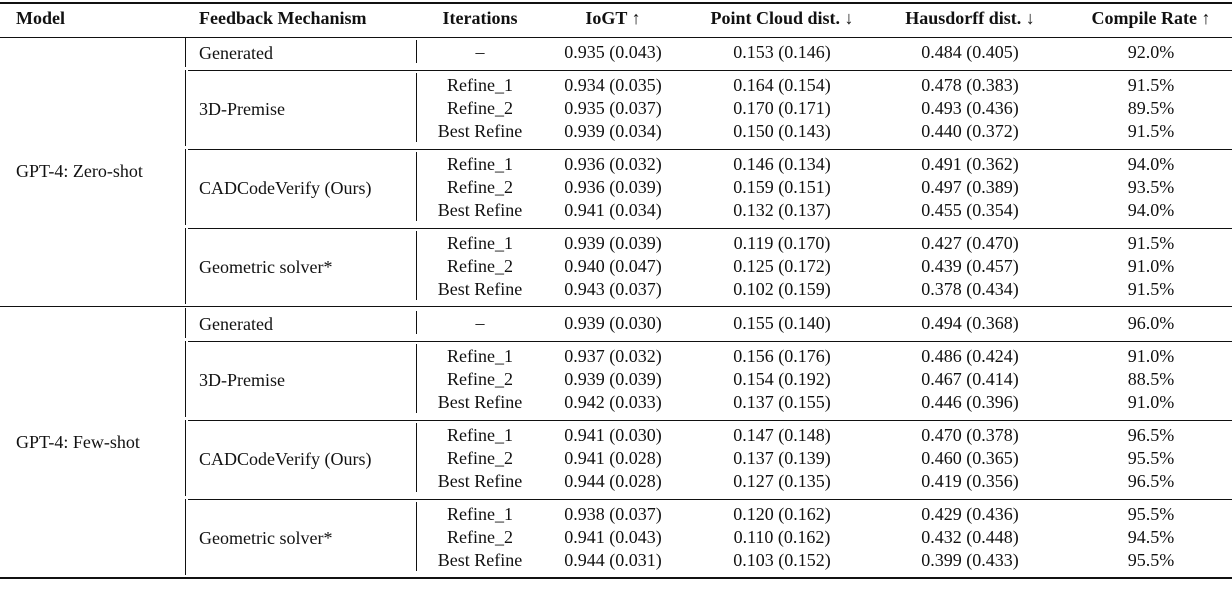  Describe the element at coordinates (616, 3) in the screenshot. I see `top-rule` at that location.